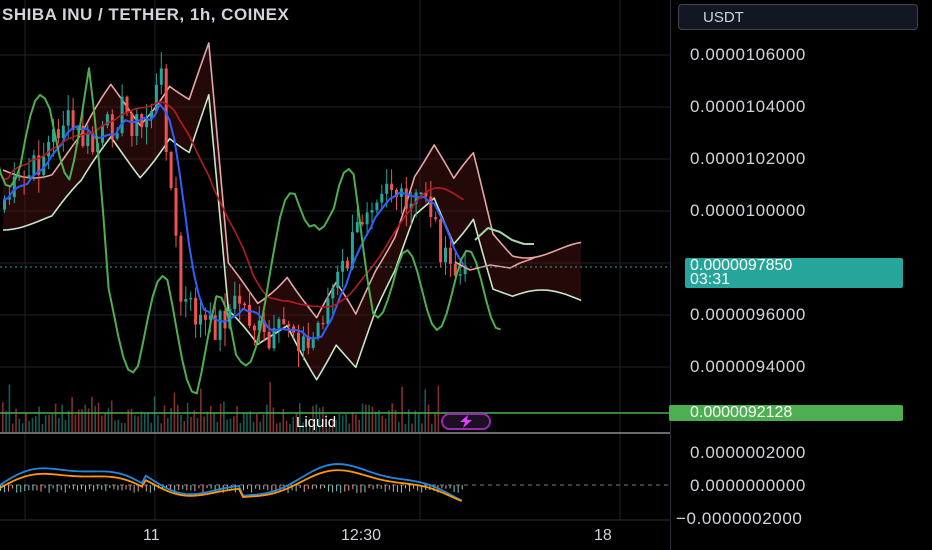 This screenshot has width=932, height=550. What do you see at coordinates (786, 413) in the screenshot?
I see `horizontal-line-price-badge: 0.0000092128` at bounding box center [786, 413].